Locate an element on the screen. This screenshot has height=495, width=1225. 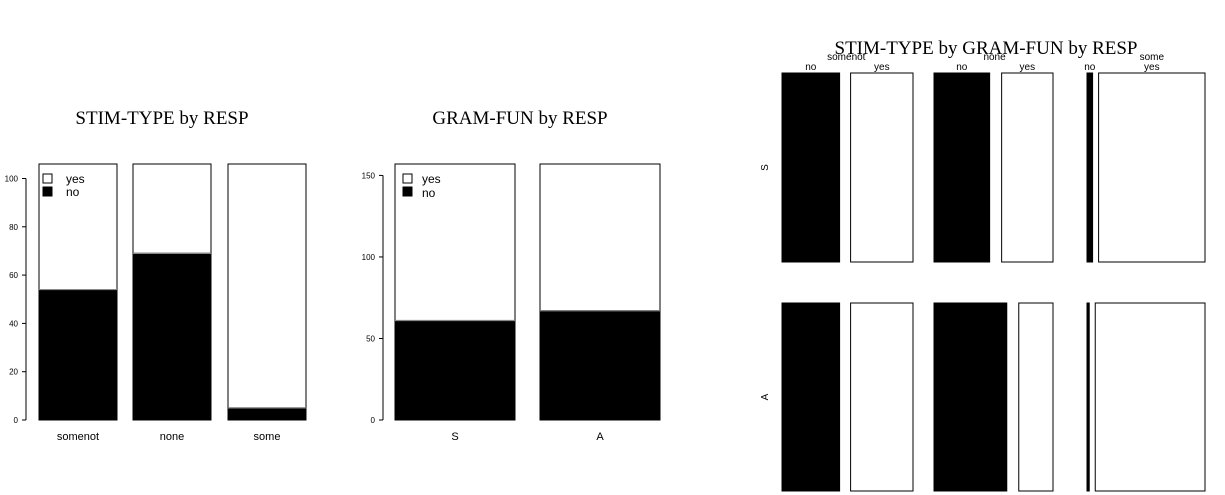
tile-yes-somenot-S is located at coordinates (882, 167).